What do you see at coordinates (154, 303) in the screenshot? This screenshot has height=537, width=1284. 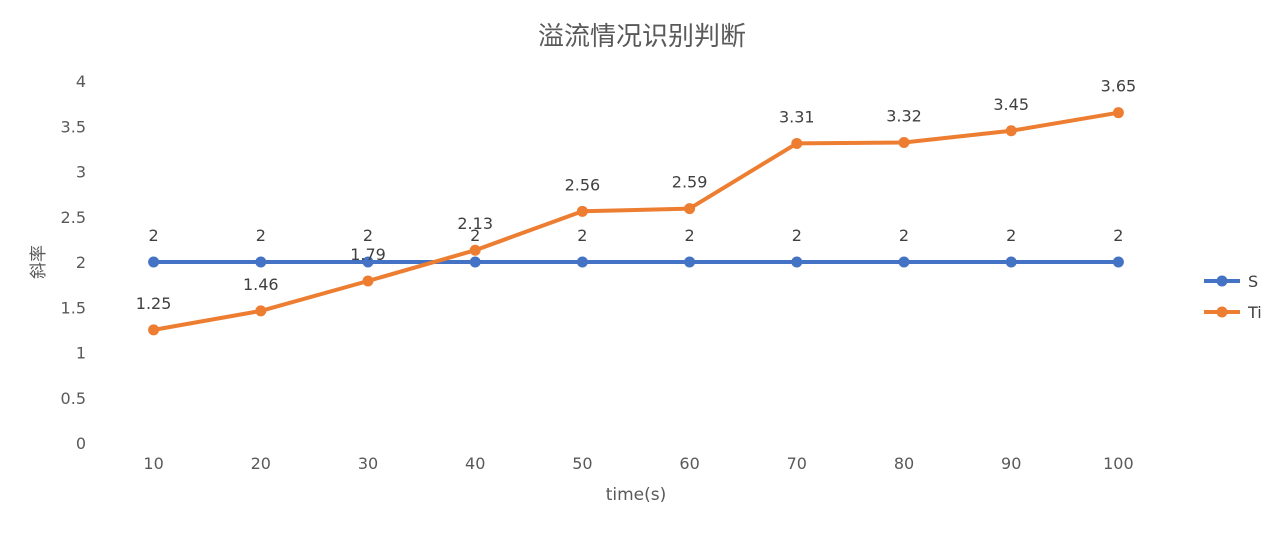 I see `data-label: 1.25` at bounding box center [154, 303].